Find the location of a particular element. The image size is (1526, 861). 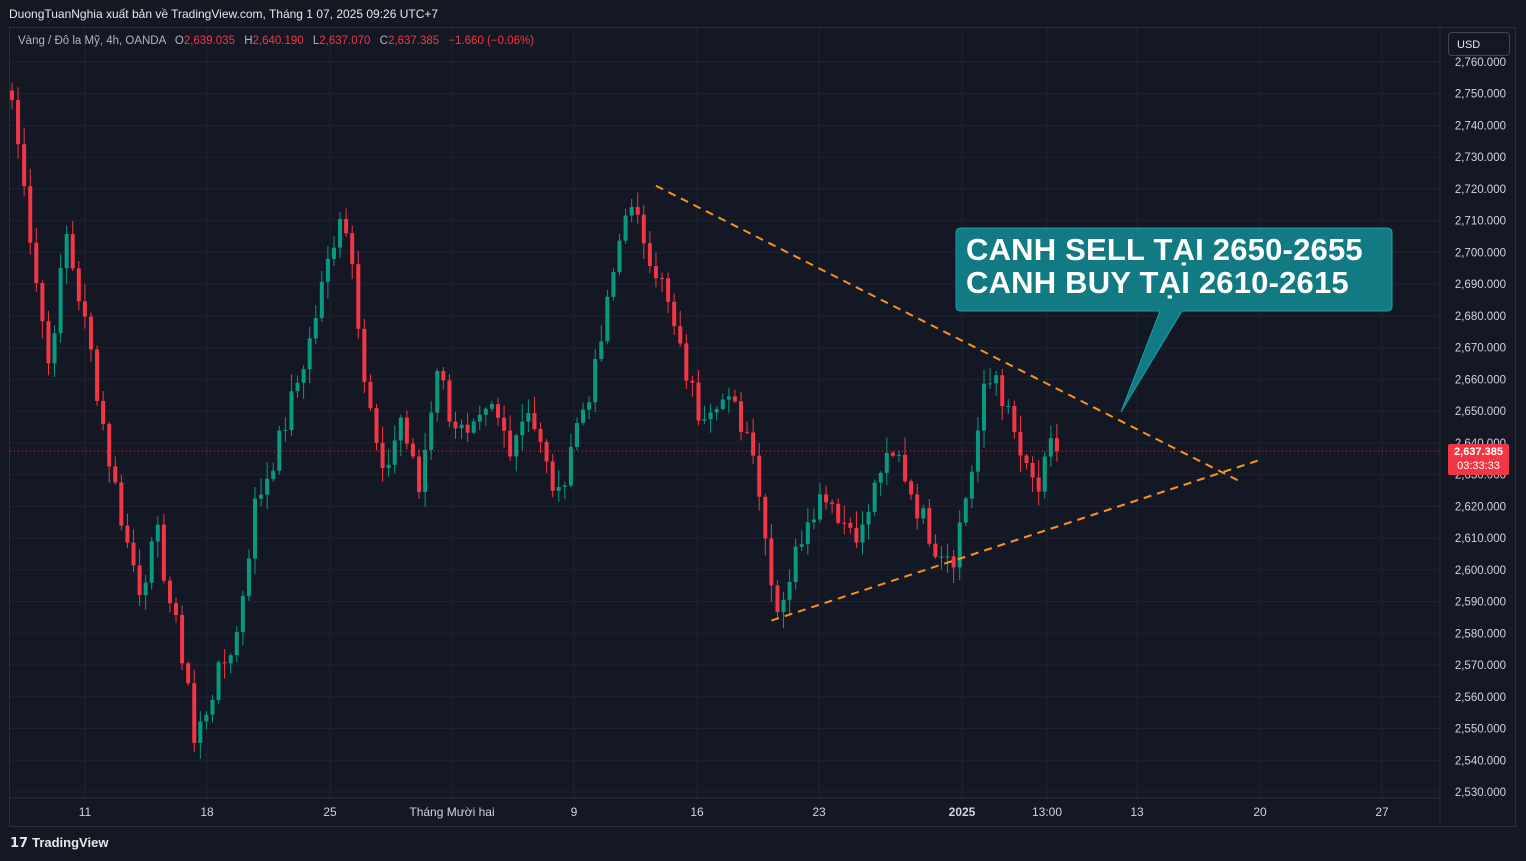

y-tick-label: 2,610.000 is located at coordinates (1480, 539).